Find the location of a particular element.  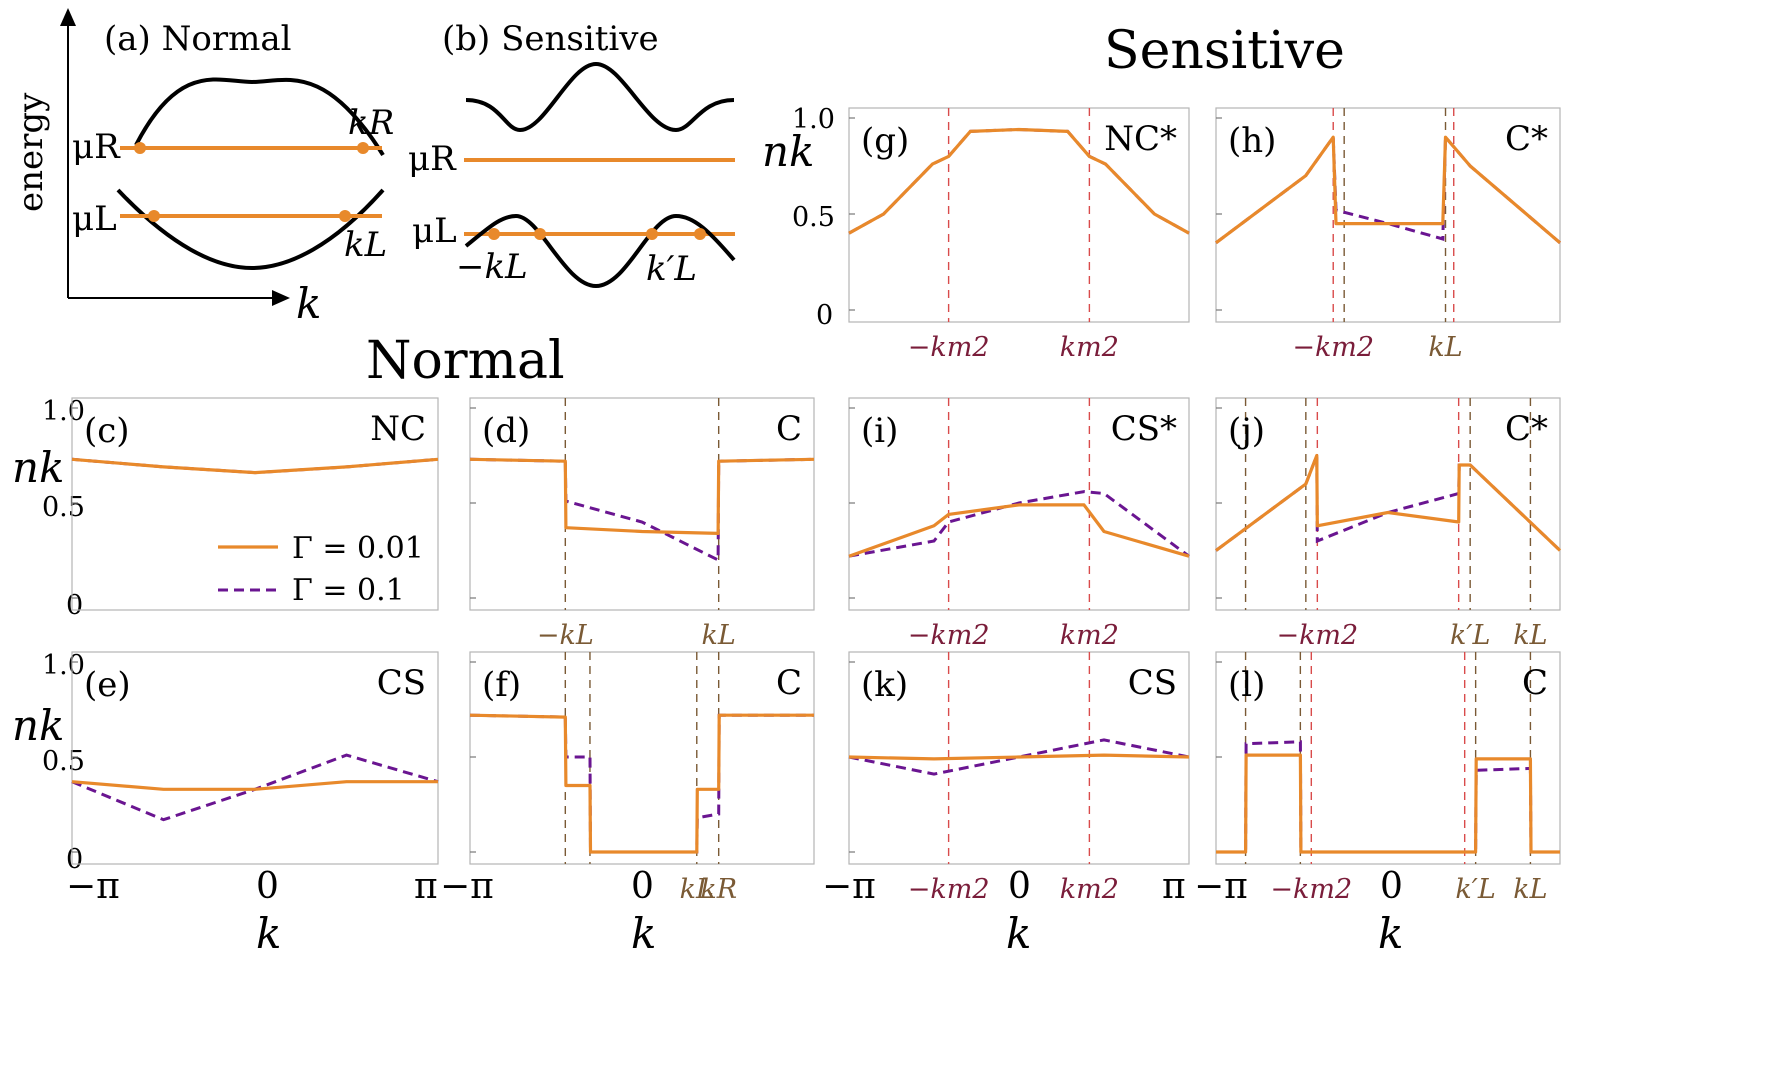

panel-label: (l) is located at coordinates (1246, 685).